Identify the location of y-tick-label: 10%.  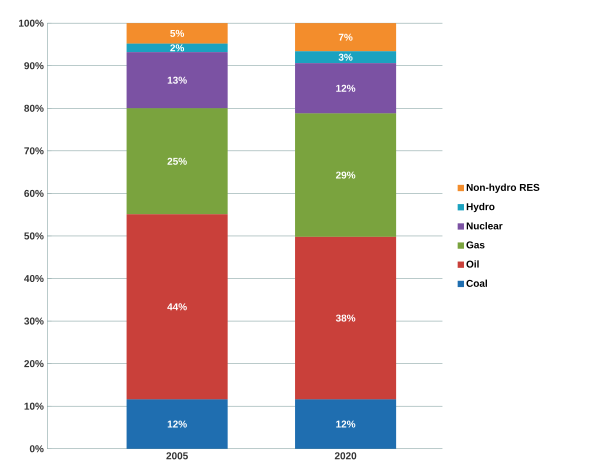
(34, 406).